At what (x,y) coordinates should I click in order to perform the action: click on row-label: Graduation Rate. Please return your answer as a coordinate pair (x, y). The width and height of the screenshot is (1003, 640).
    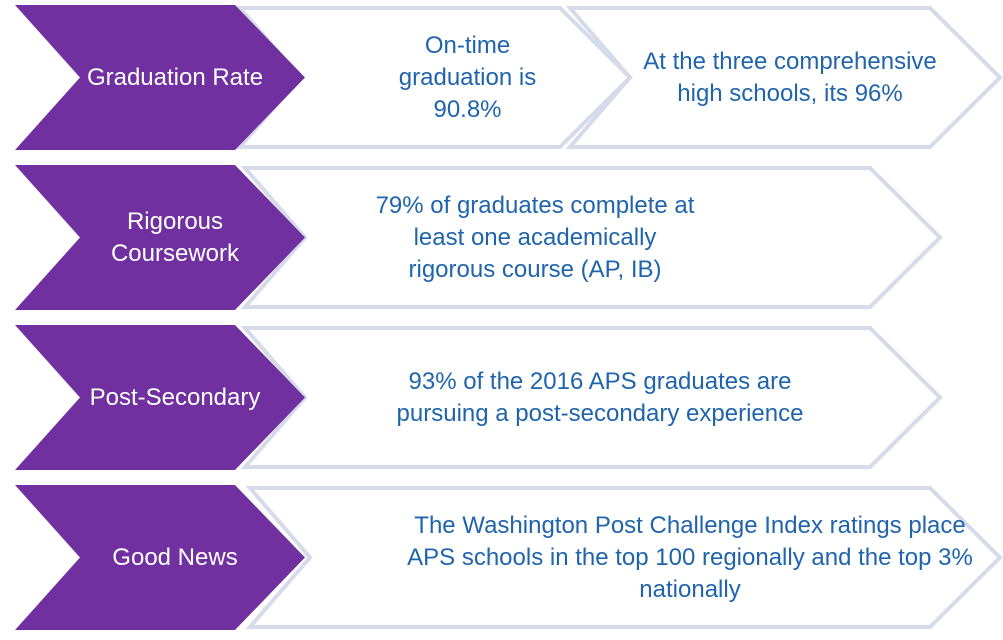
    Looking at the image, I should click on (175, 77).